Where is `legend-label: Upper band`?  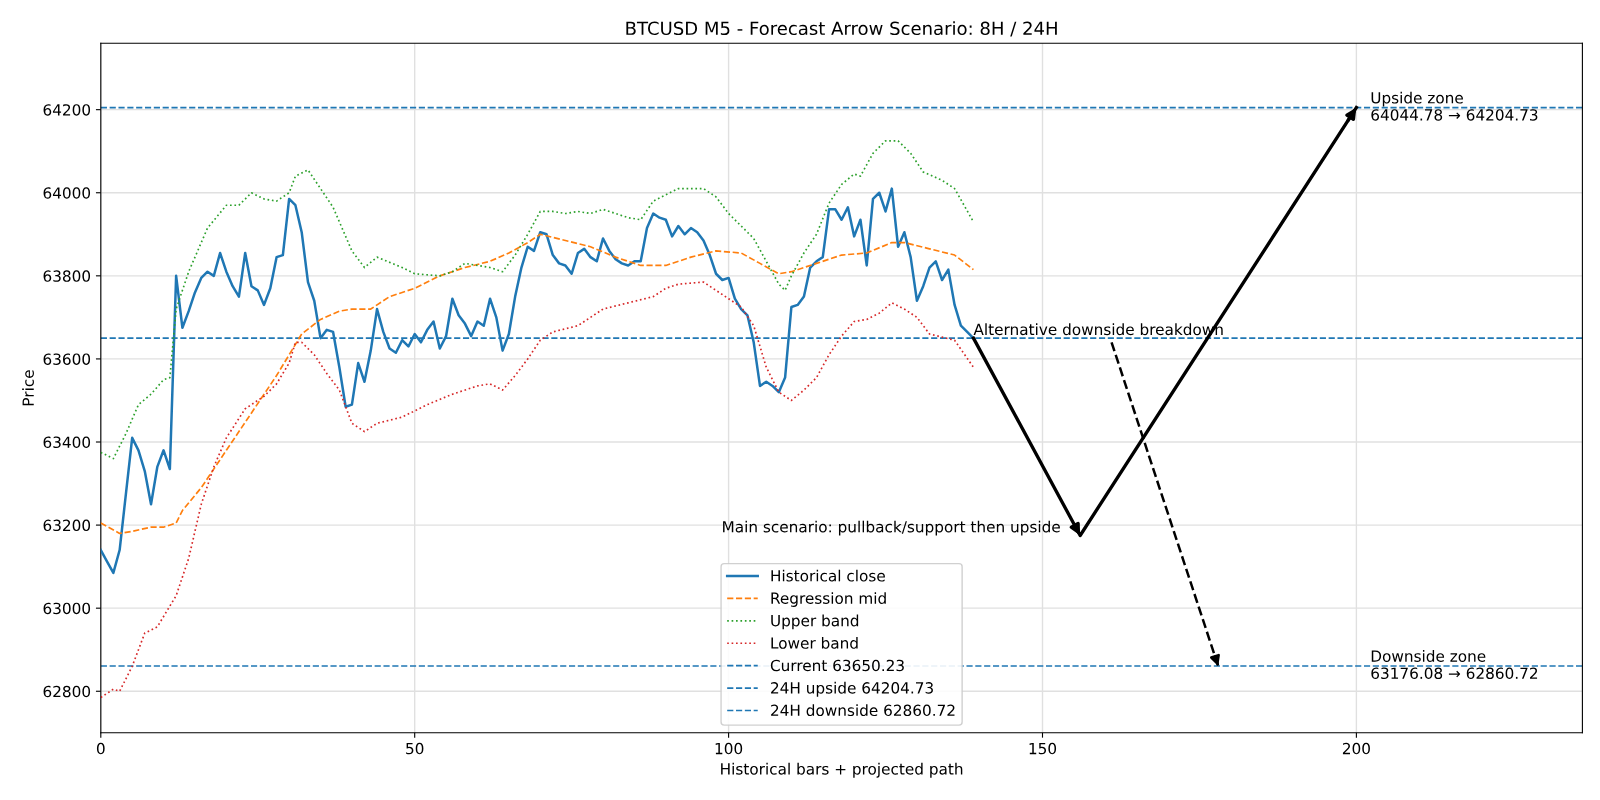
legend-label: Upper band is located at coordinates (815, 622).